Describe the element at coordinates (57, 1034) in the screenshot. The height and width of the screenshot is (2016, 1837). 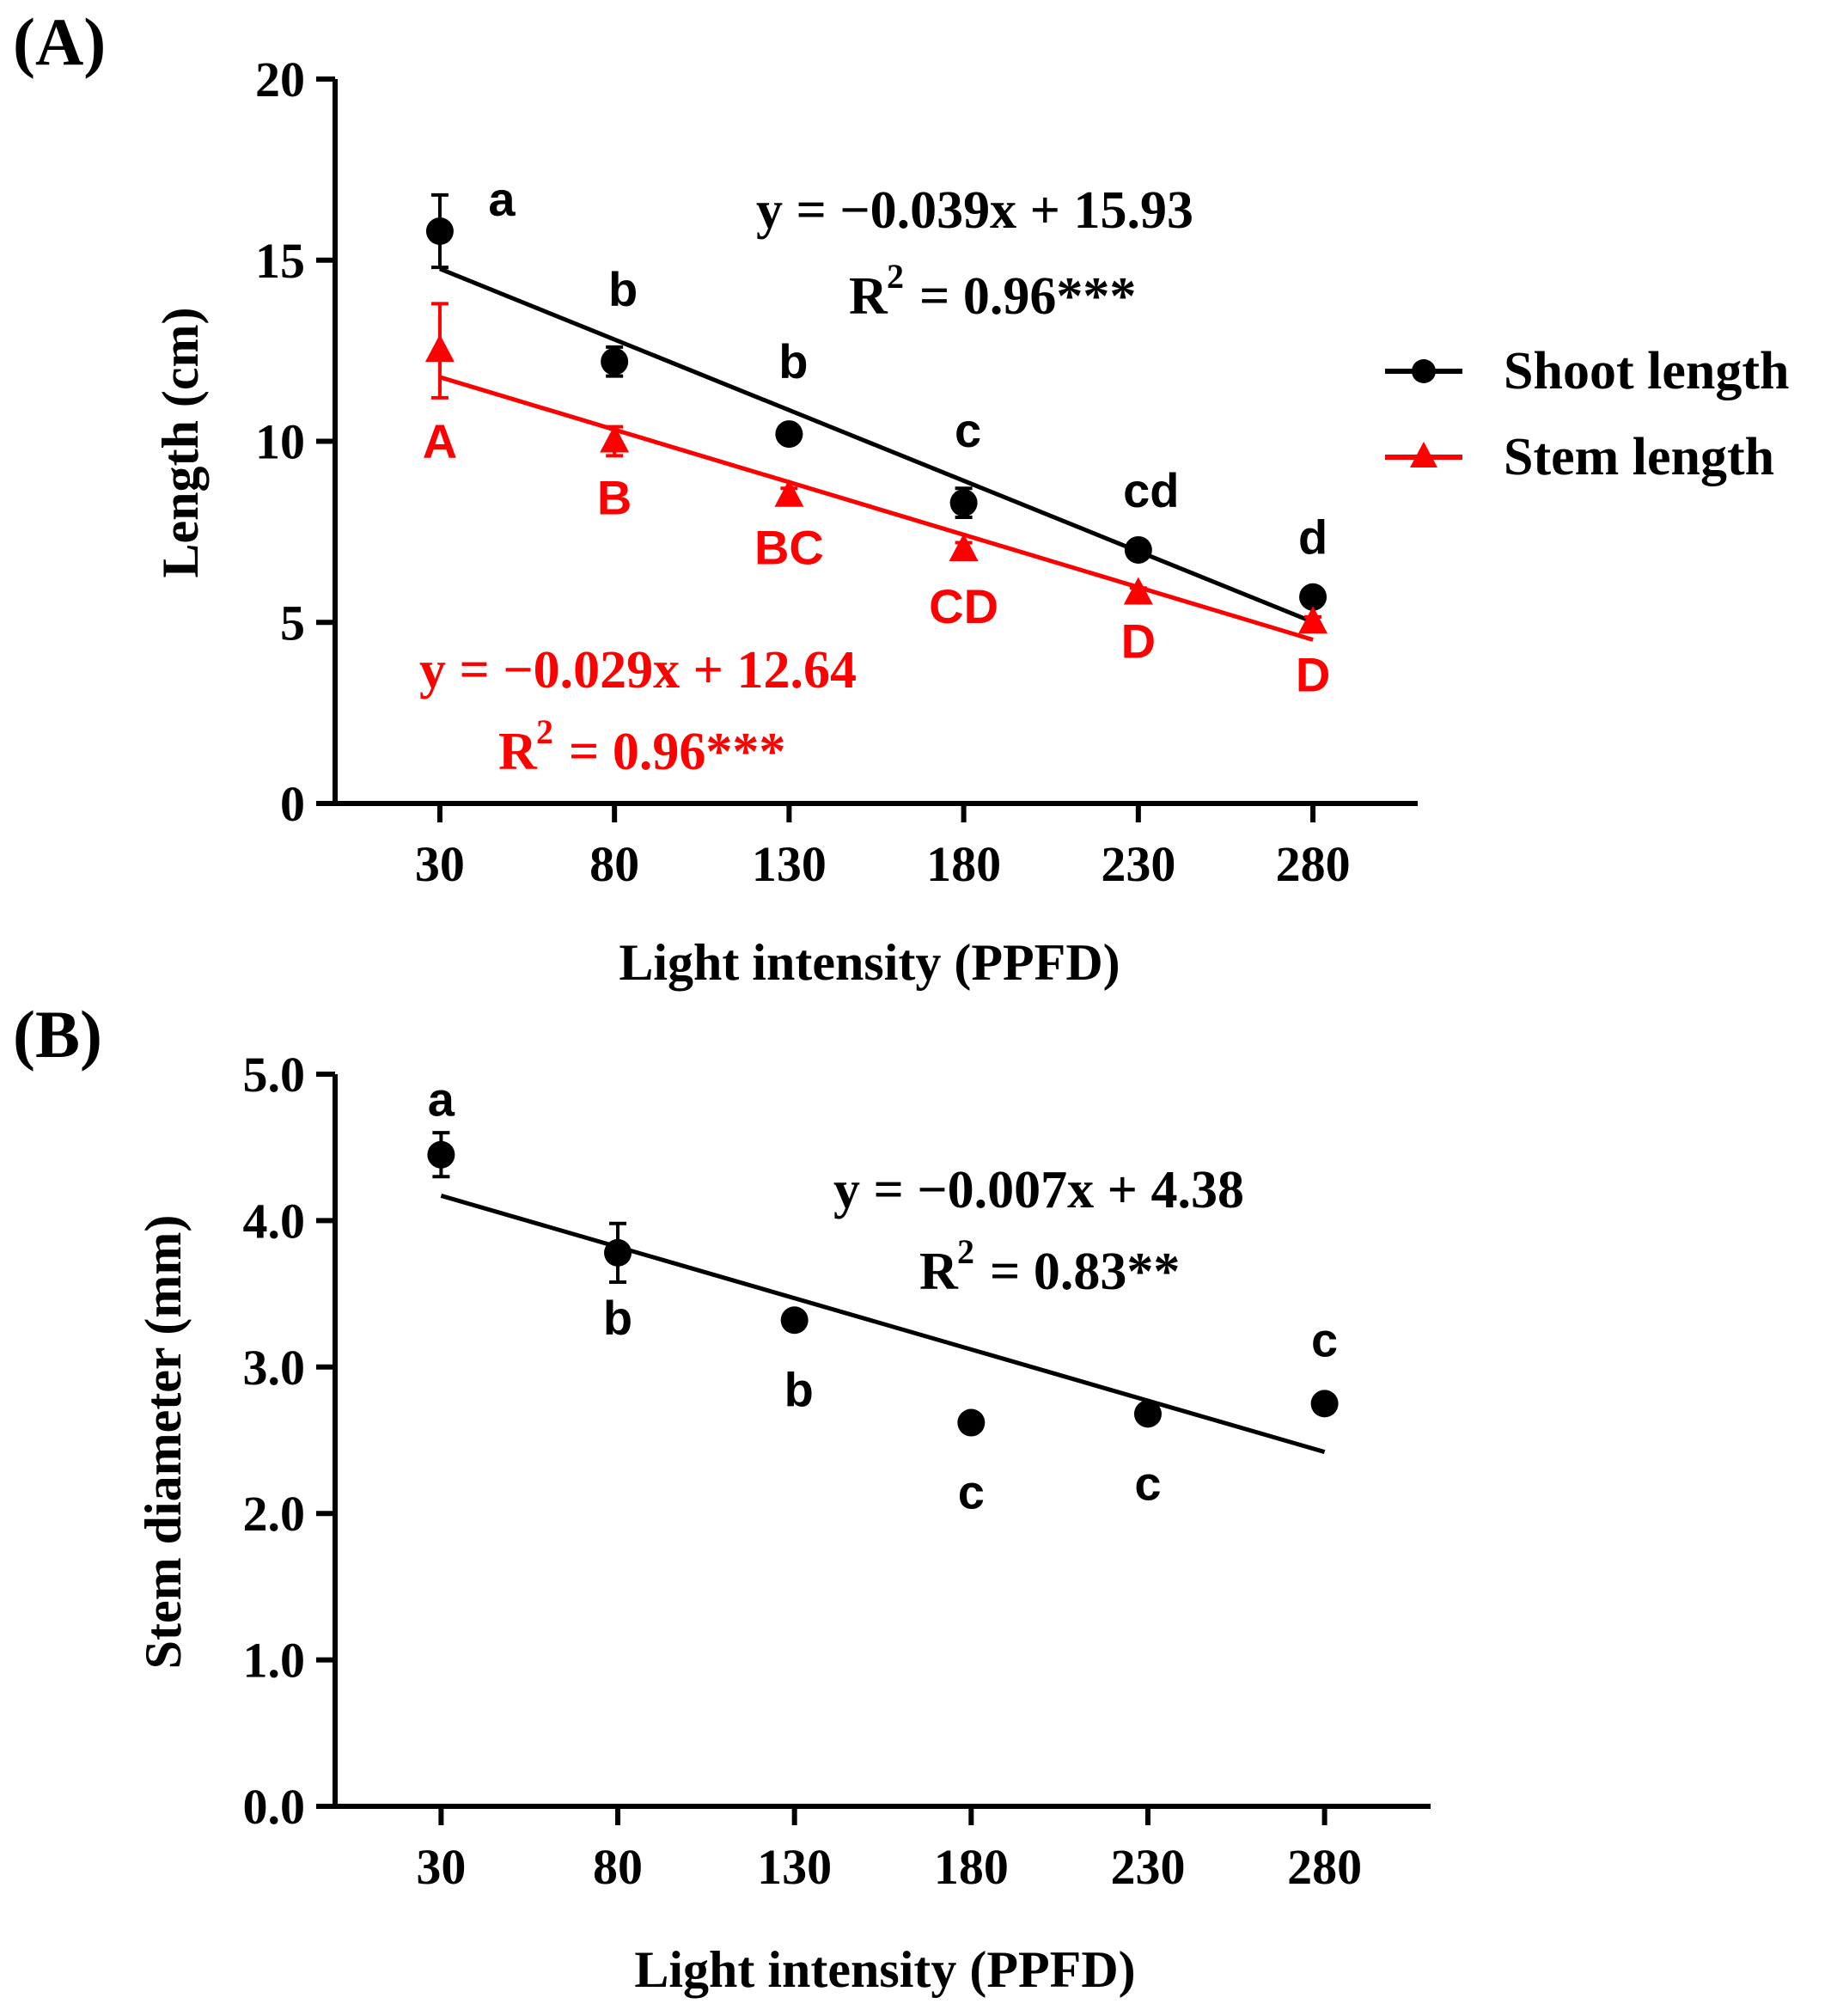
I see `panel-label-b: (B)` at that location.